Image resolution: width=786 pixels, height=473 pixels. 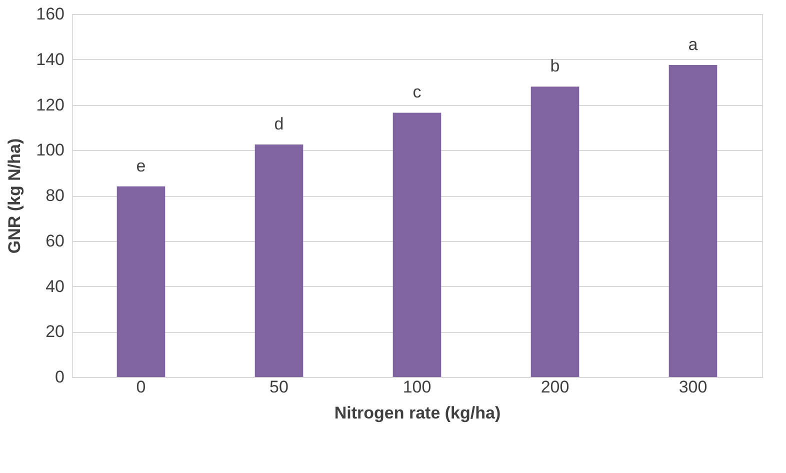 I want to click on y-tick-label: 140, so click(x=50, y=59).